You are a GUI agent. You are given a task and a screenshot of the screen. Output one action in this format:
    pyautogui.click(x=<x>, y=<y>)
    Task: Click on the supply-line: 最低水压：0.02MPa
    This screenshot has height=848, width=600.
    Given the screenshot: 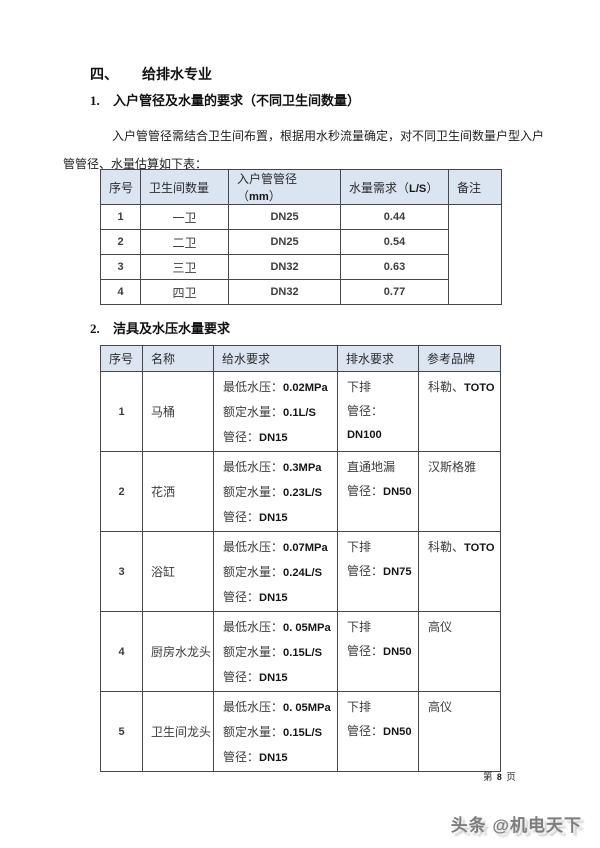 What is the action you would take?
    pyautogui.click(x=275, y=387)
    